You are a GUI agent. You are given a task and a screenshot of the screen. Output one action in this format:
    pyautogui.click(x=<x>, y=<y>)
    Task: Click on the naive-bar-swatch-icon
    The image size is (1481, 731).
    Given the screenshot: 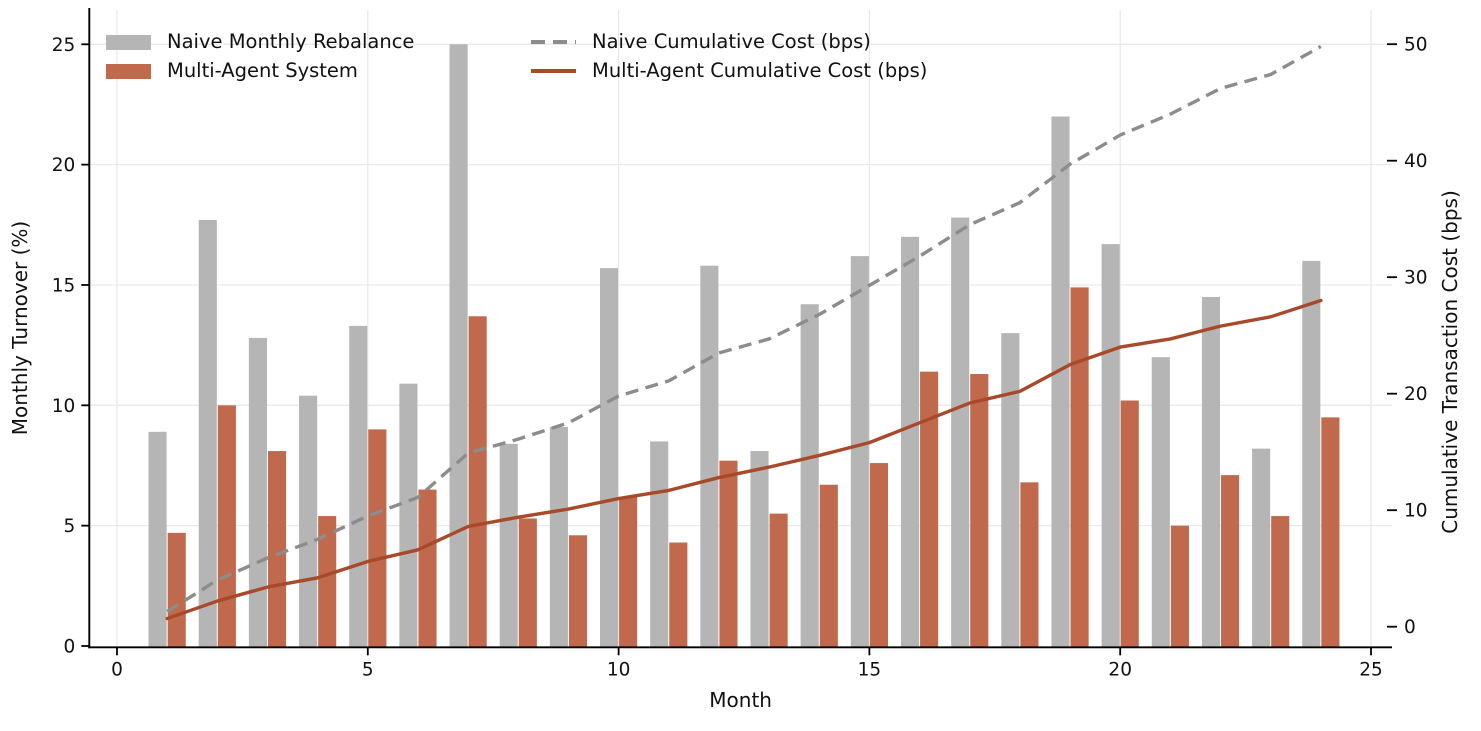 What is the action you would take?
    pyautogui.click(x=128, y=42)
    